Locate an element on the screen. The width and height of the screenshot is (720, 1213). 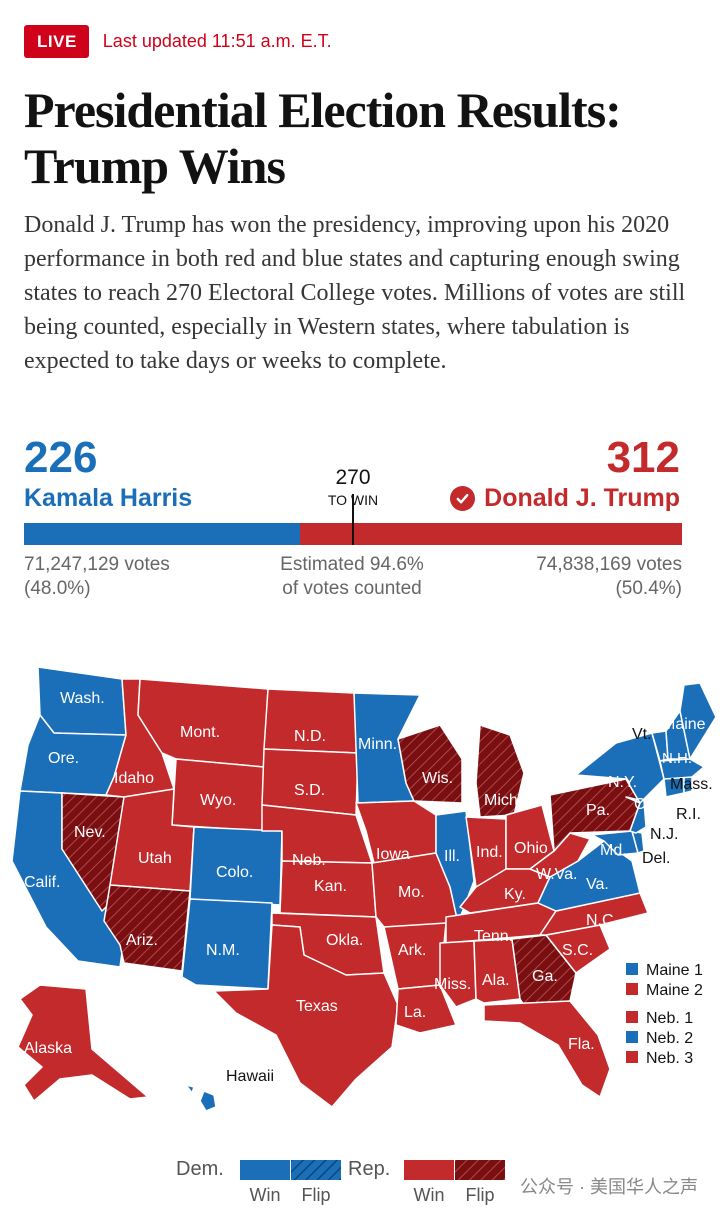
svg-text: Neb. 2 is located at coordinates (669, 1038).